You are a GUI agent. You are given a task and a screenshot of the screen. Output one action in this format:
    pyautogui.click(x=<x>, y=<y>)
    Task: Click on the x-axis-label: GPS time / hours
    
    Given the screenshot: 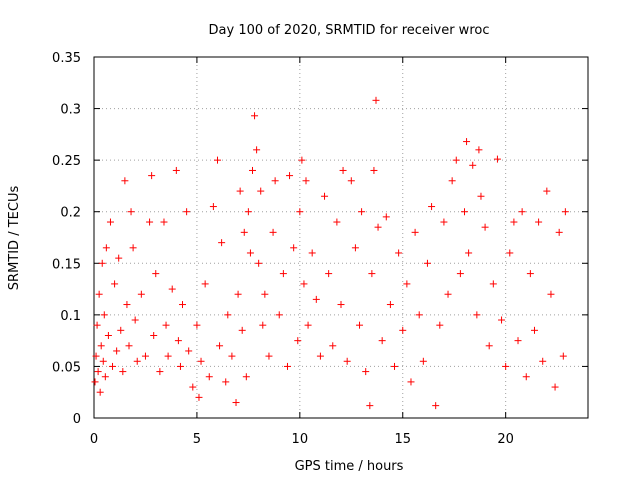 What is the action you would take?
    pyautogui.click(x=349, y=466)
    